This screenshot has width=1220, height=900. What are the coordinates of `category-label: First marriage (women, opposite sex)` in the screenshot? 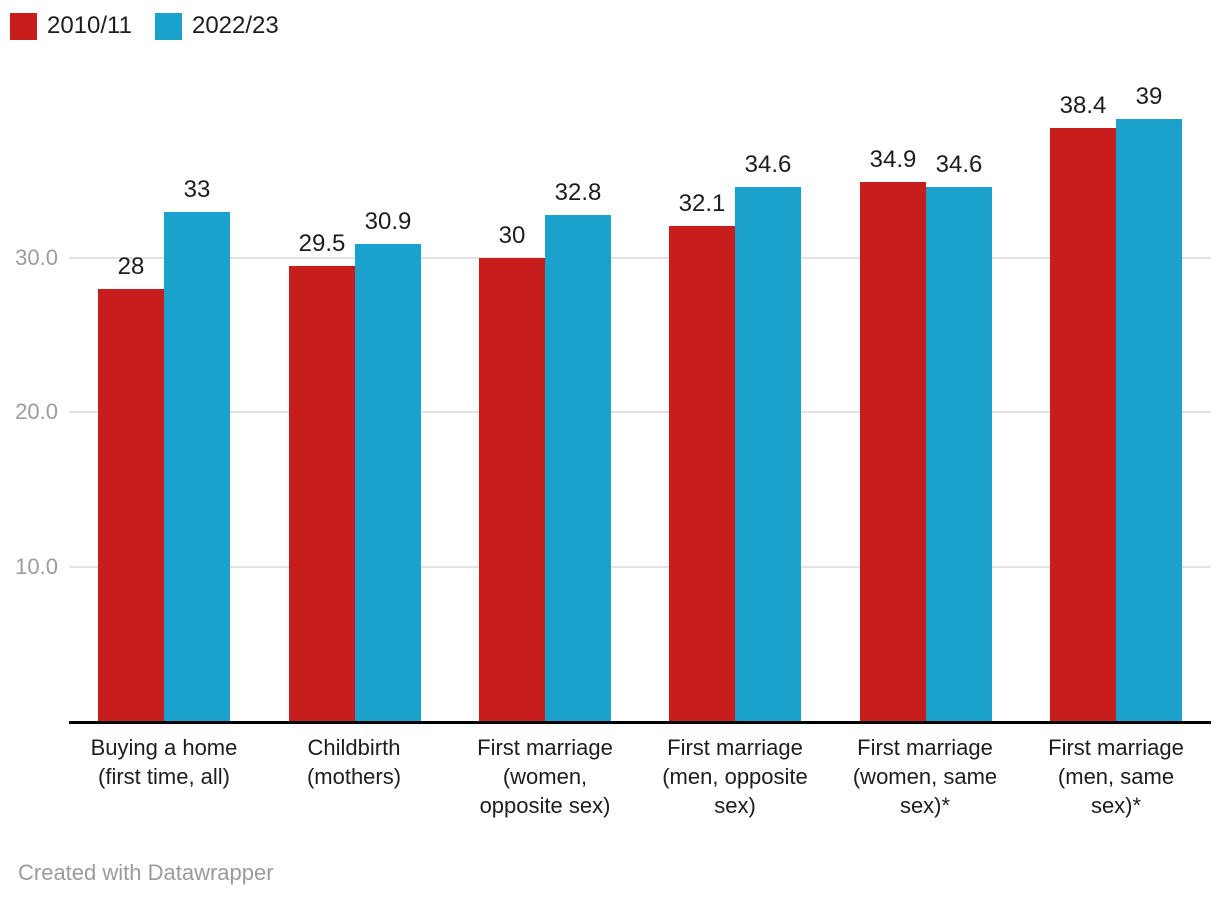 It's located at (545, 776).